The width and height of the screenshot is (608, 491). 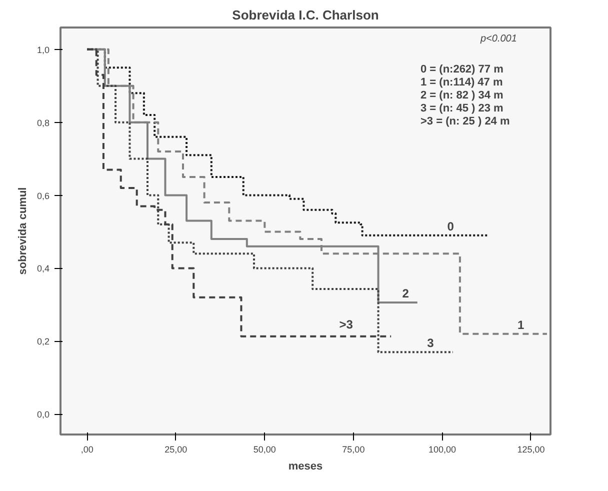 I want to click on y-tick-label: 1,0, so click(x=43, y=49).